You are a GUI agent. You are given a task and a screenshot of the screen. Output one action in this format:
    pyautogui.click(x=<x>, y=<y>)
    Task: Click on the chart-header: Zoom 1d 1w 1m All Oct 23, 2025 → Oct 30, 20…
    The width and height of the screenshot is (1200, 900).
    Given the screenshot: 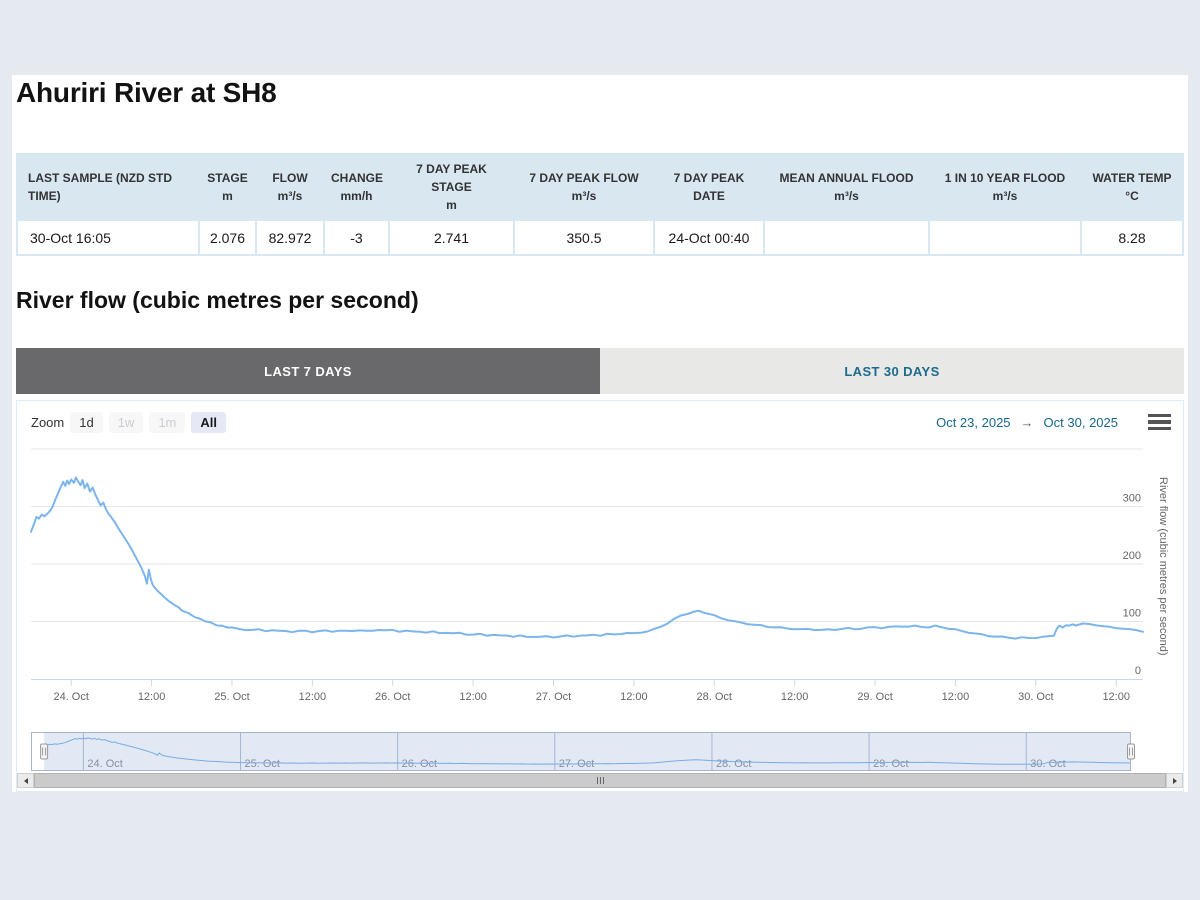 What is the action you would take?
    pyautogui.click(x=601, y=422)
    